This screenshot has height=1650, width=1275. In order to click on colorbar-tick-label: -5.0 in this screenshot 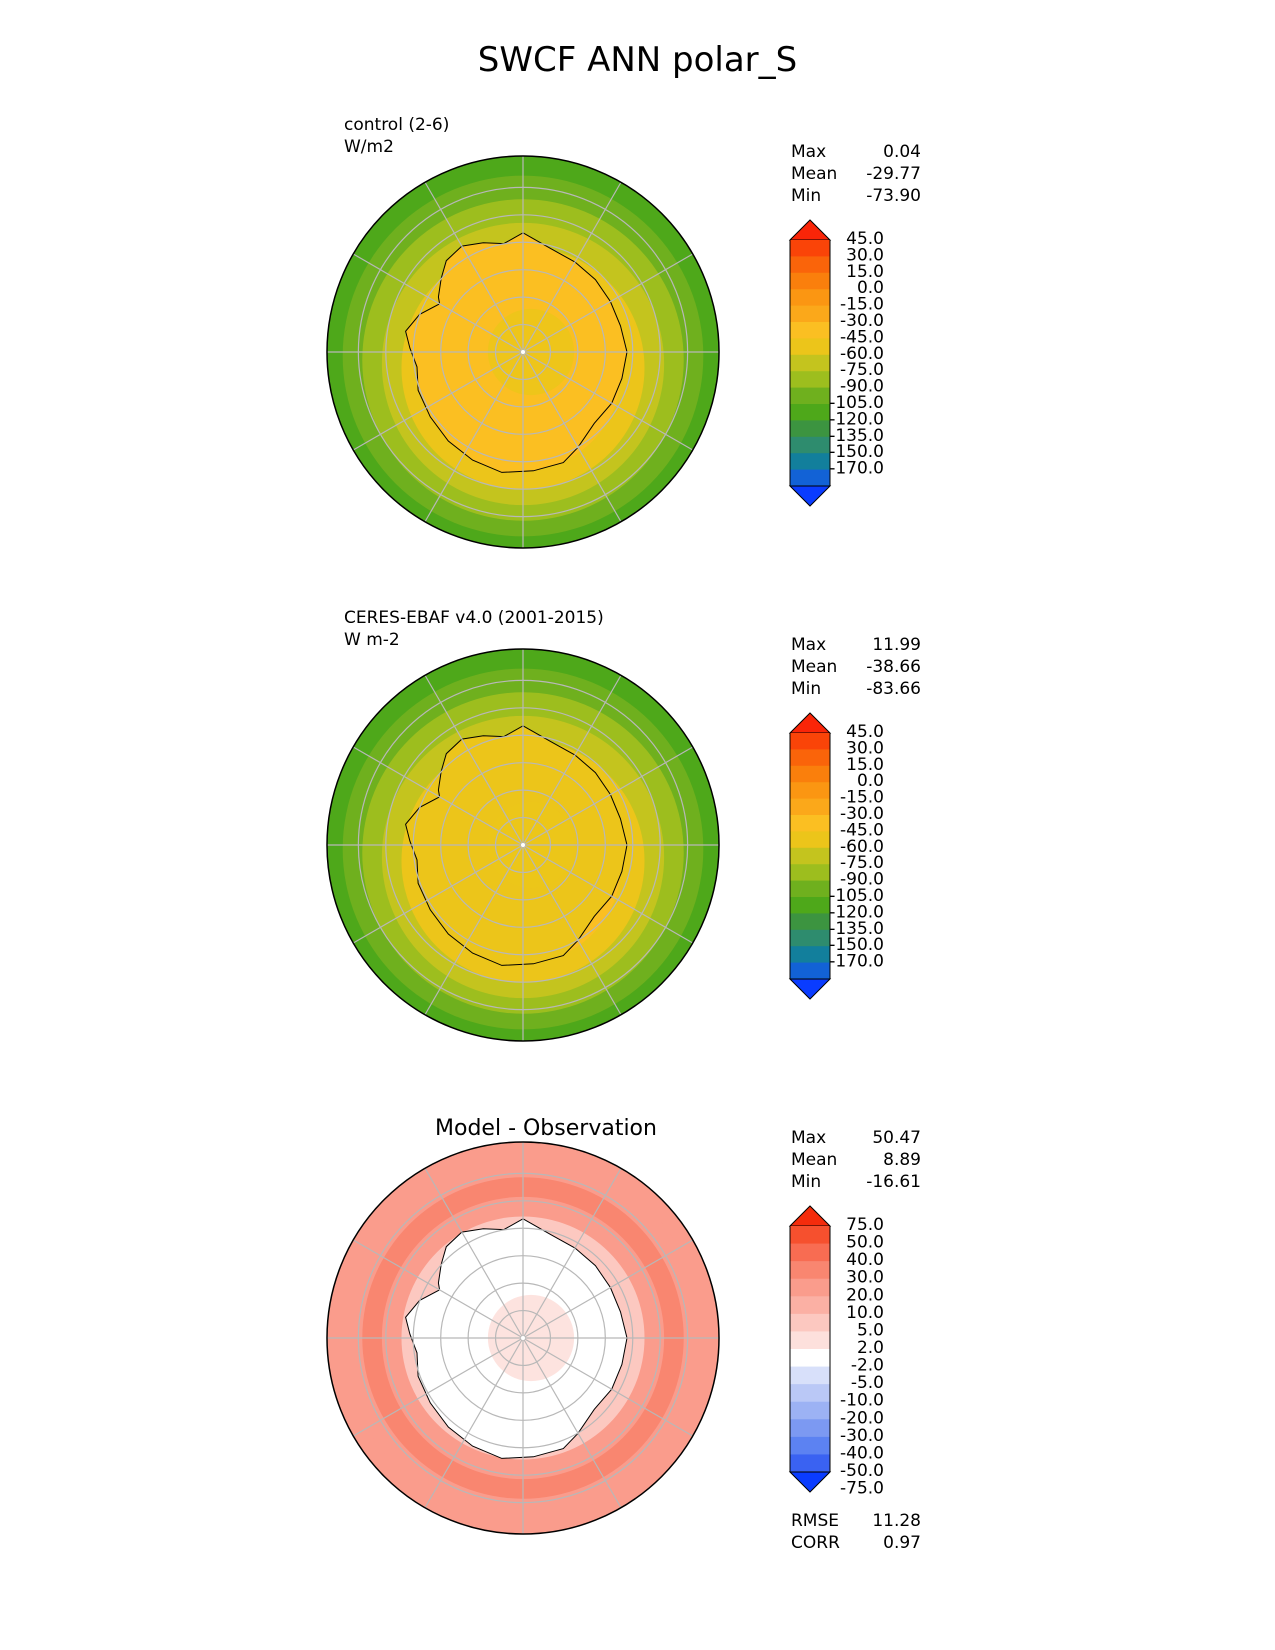, I will do `click(867, 1383)`.